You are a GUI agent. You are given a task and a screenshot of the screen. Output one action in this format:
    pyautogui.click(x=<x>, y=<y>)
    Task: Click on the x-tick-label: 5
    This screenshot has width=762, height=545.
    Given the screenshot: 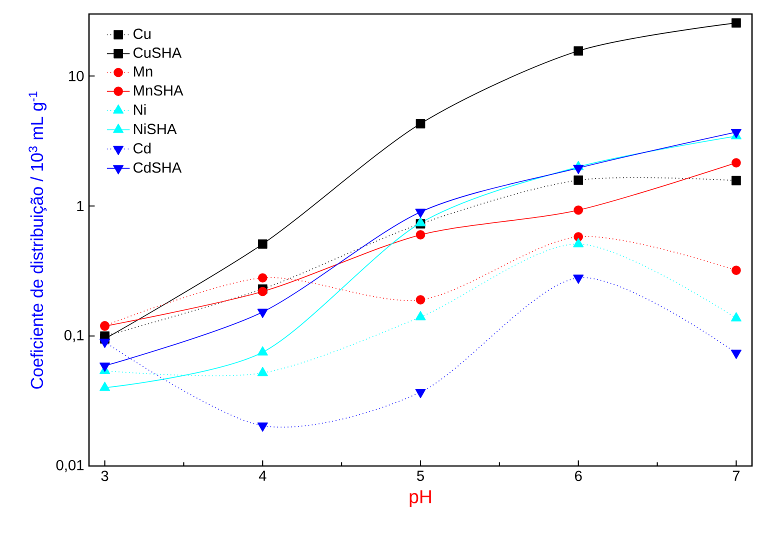 What is the action you would take?
    pyautogui.click(x=420, y=475)
    